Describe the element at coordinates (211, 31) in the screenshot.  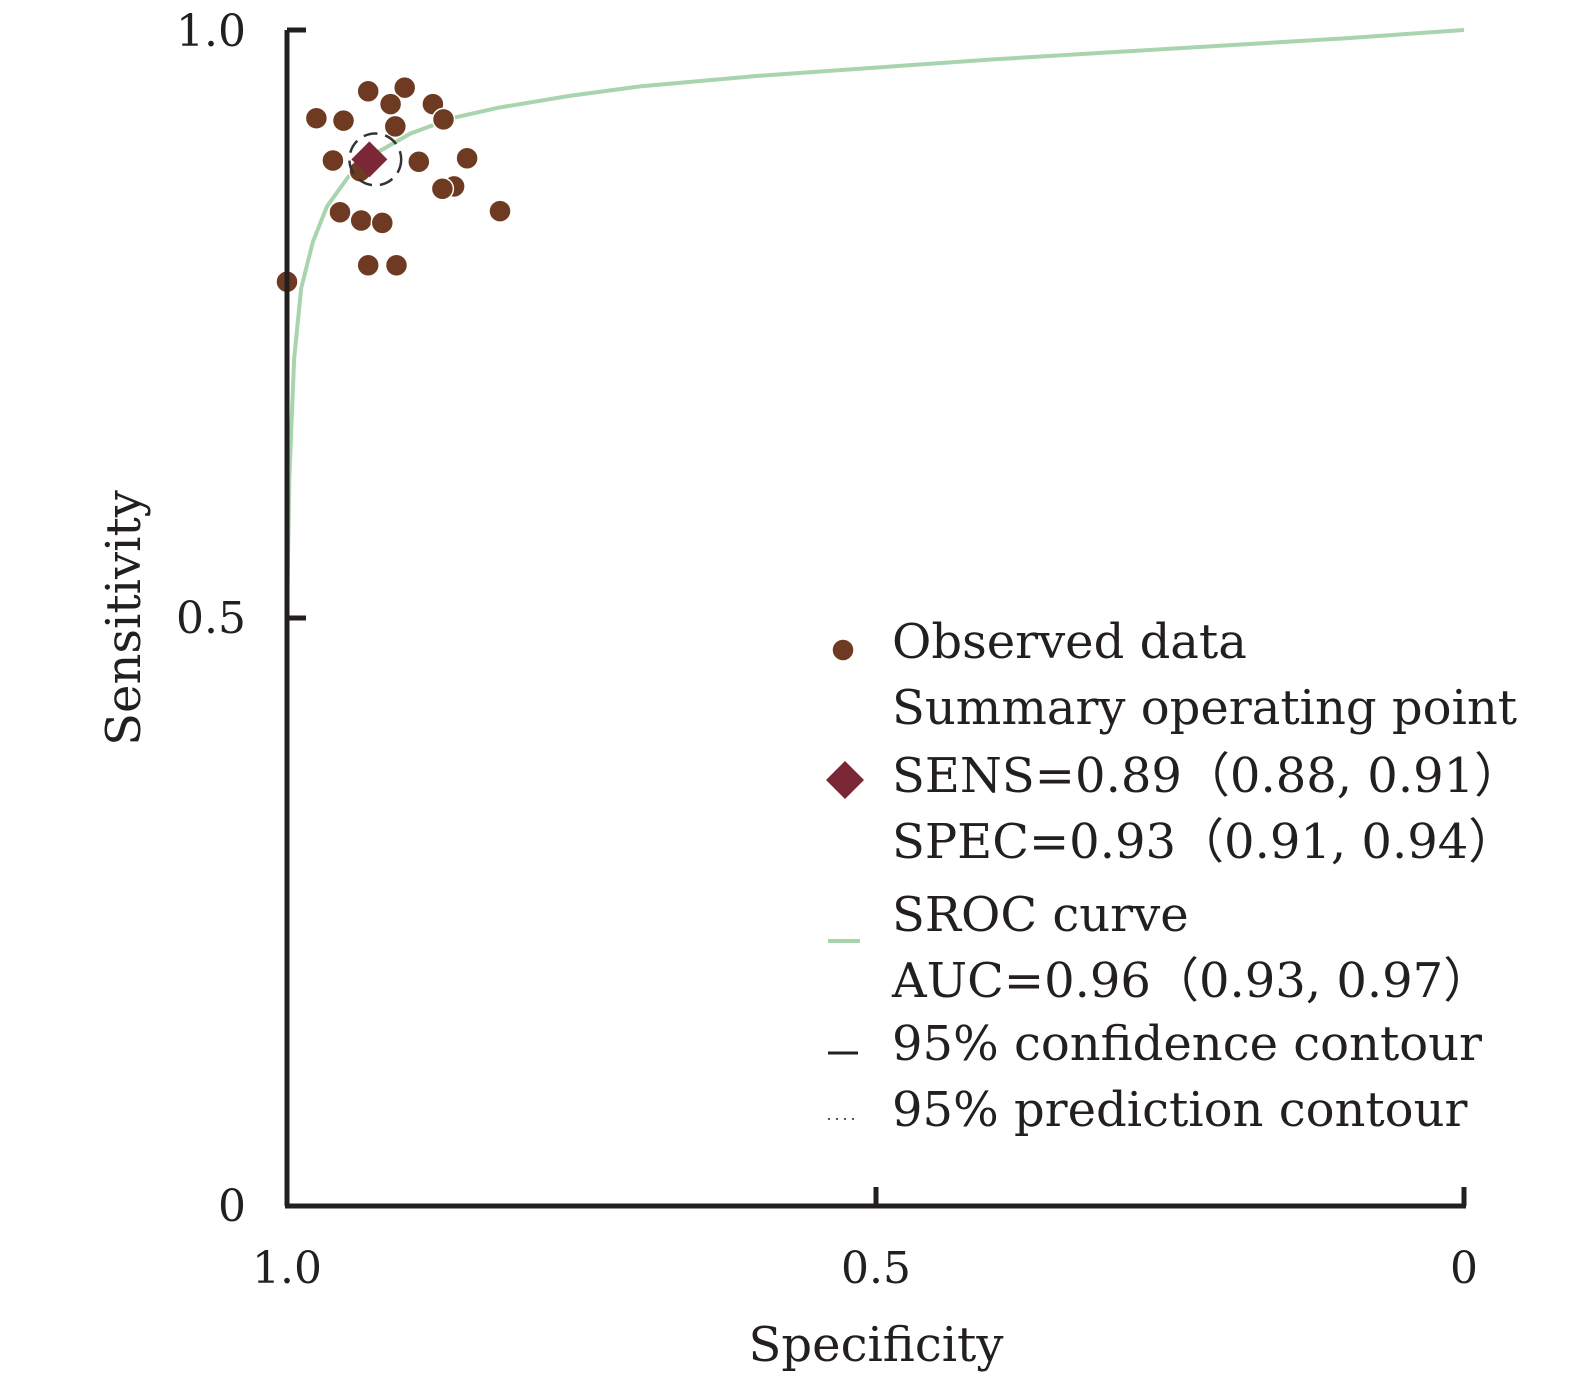
I see `y-tick-label-top: 1.0` at that location.